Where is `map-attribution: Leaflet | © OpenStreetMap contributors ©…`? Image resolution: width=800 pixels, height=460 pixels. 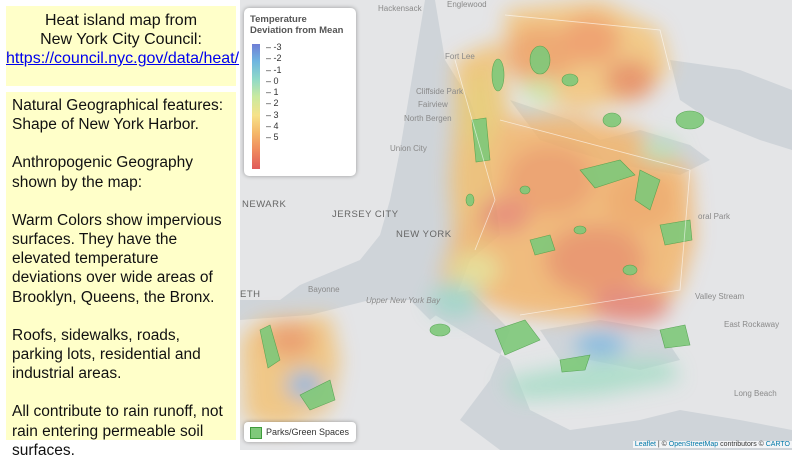
map-attribution: Leaflet | © OpenStreetMap contributors ©… is located at coordinates (712, 444).